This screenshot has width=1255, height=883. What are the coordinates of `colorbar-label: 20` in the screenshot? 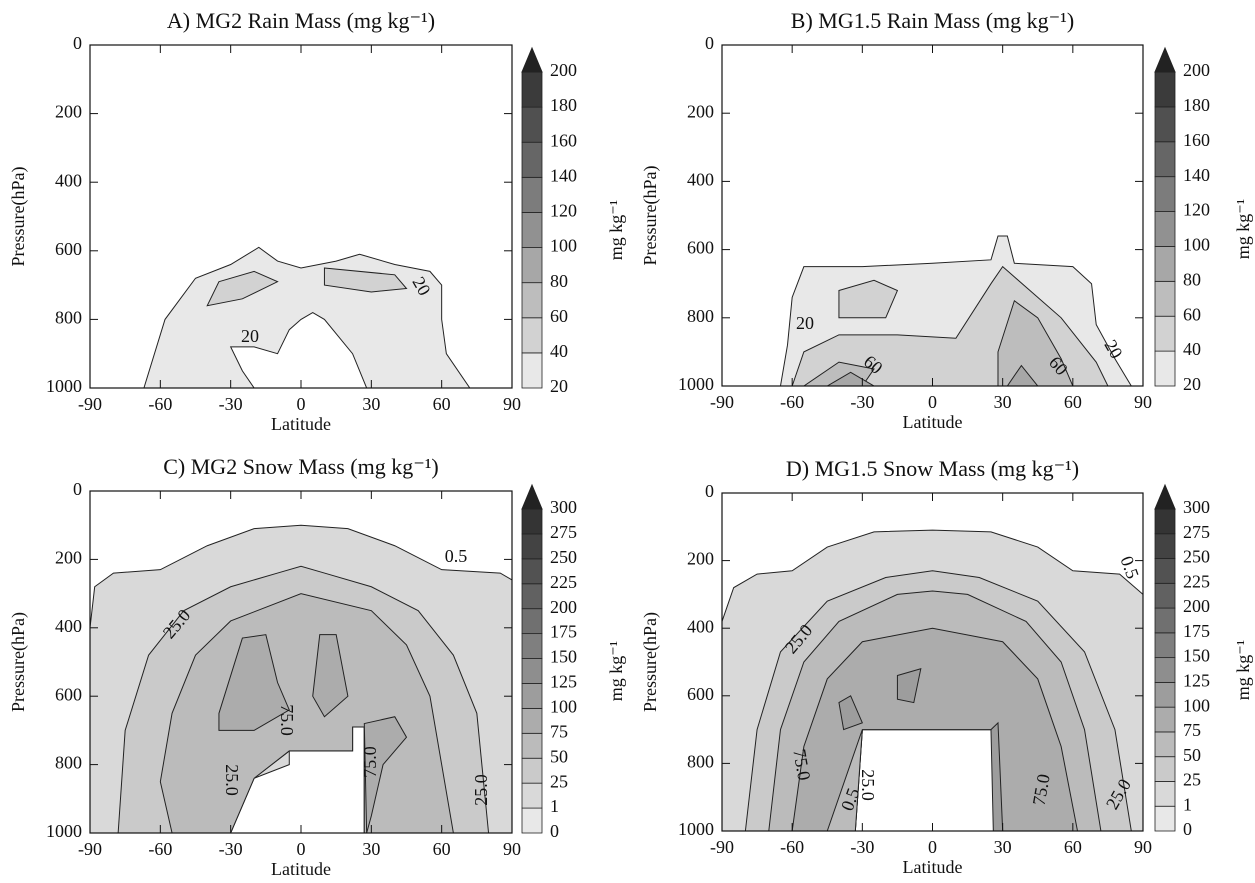 It's located at (559, 386).